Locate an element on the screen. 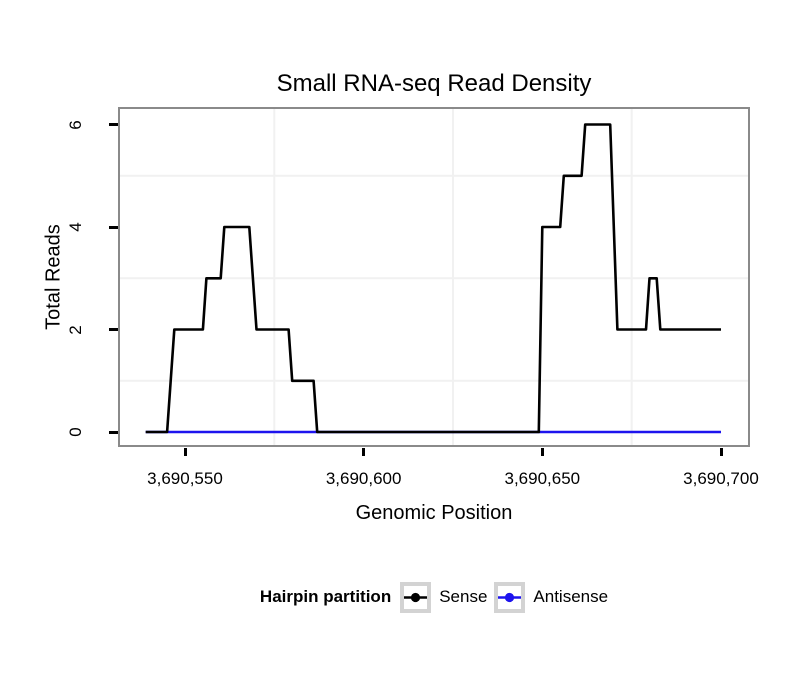  chart-title: Small RNA-seq Read Density is located at coordinates (434, 83).